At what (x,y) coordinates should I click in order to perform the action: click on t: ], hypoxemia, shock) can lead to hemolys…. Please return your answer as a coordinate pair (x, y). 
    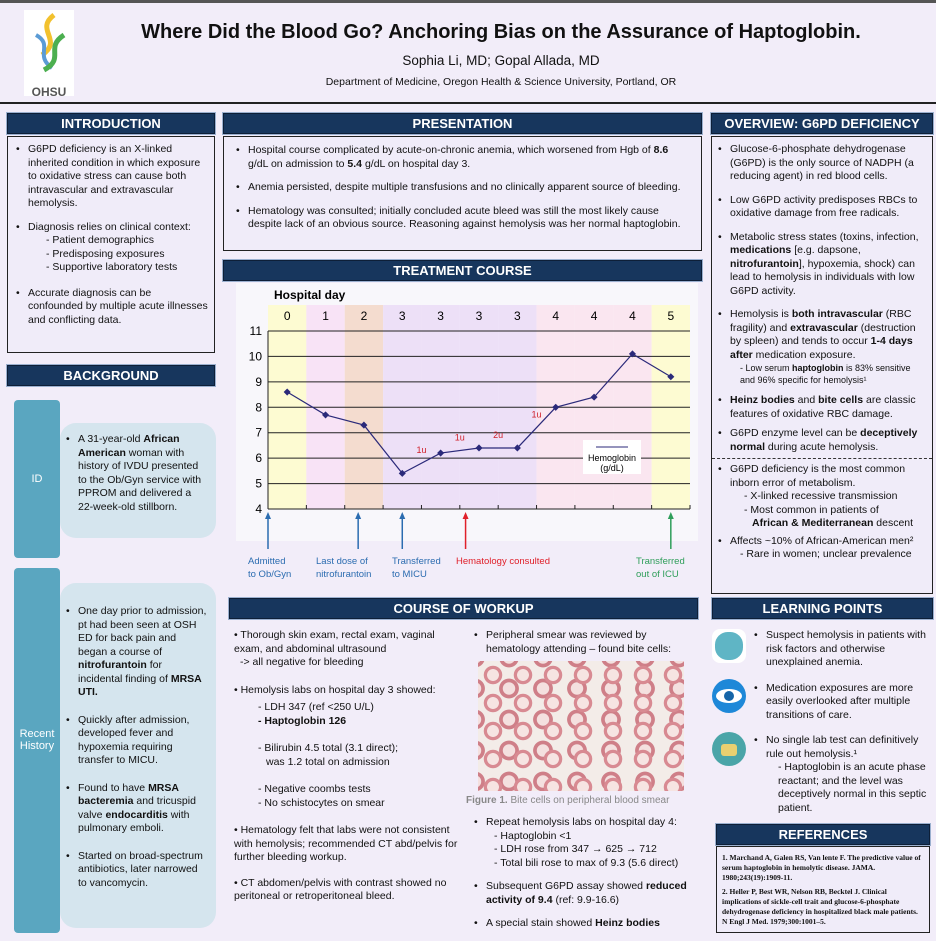
    Looking at the image, I should click on (822, 277).